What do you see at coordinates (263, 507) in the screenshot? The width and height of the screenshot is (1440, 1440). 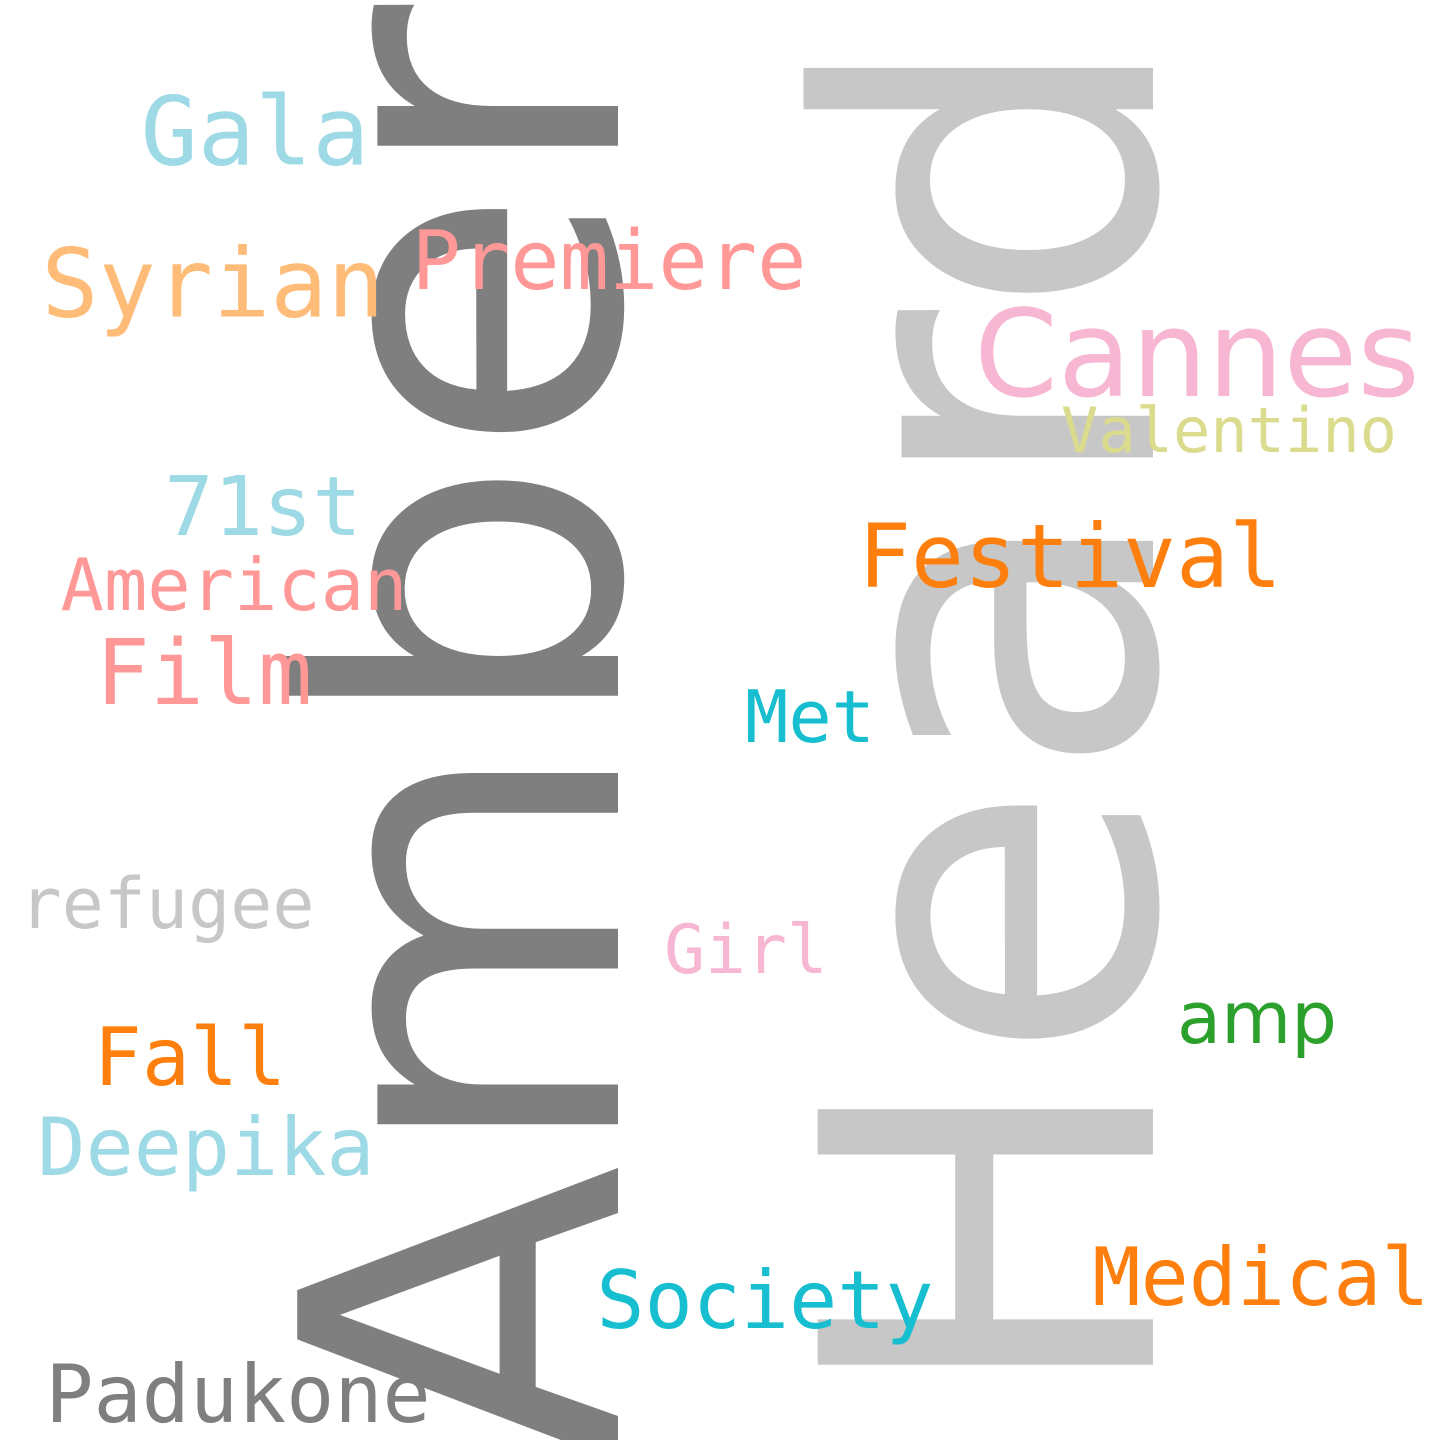 I see `word-71st: 71st` at bounding box center [263, 507].